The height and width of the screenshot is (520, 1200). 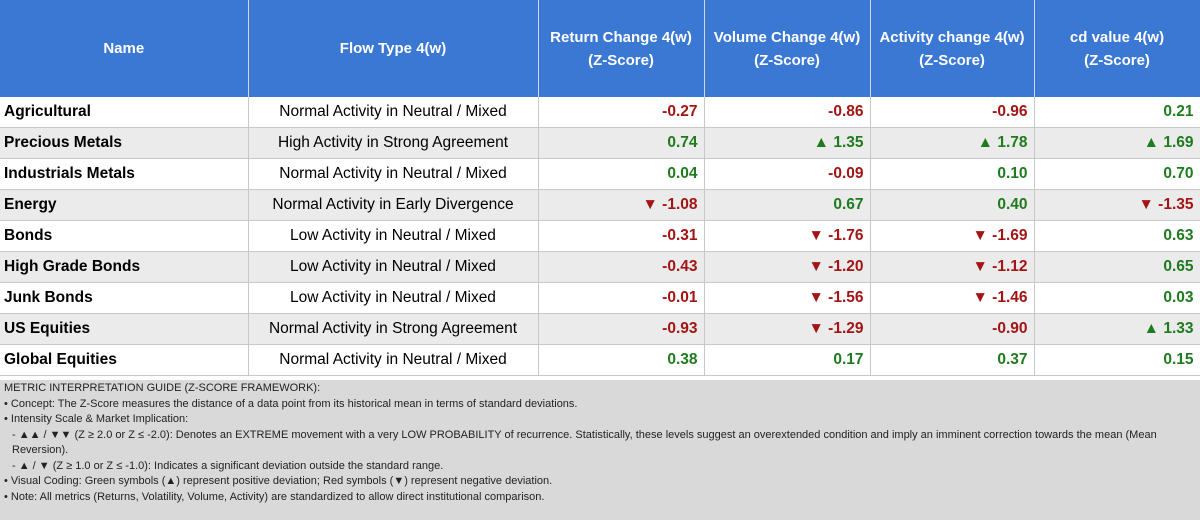 I want to click on row-name: US Equities, so click(x=124, y=329).